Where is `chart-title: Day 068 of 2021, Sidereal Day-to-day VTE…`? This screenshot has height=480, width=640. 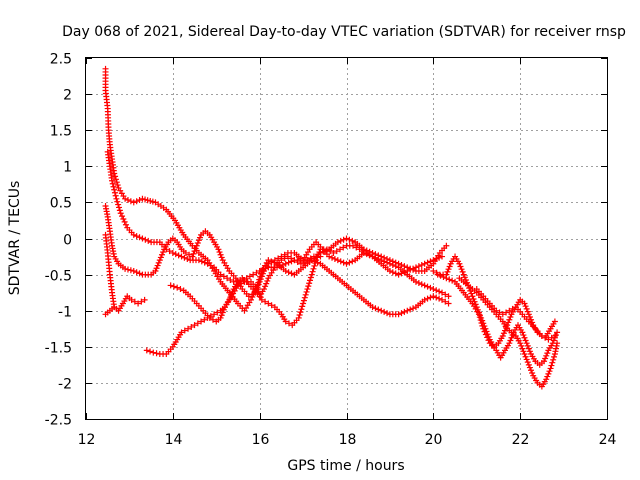 chart-title: Day 068 of 2021, Sidereal Day-to-day VTE… is located at coordinates (344, 32).